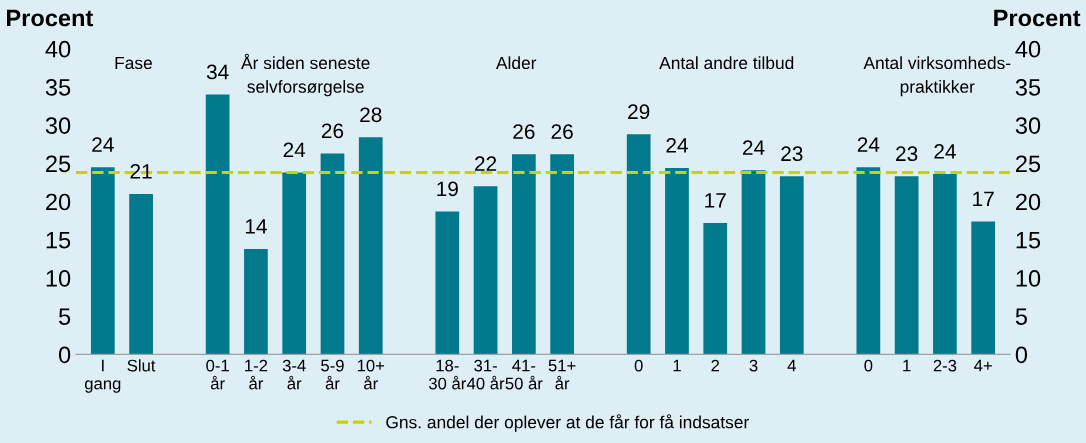  I want to click on data-label: 19, so click(447, 189).